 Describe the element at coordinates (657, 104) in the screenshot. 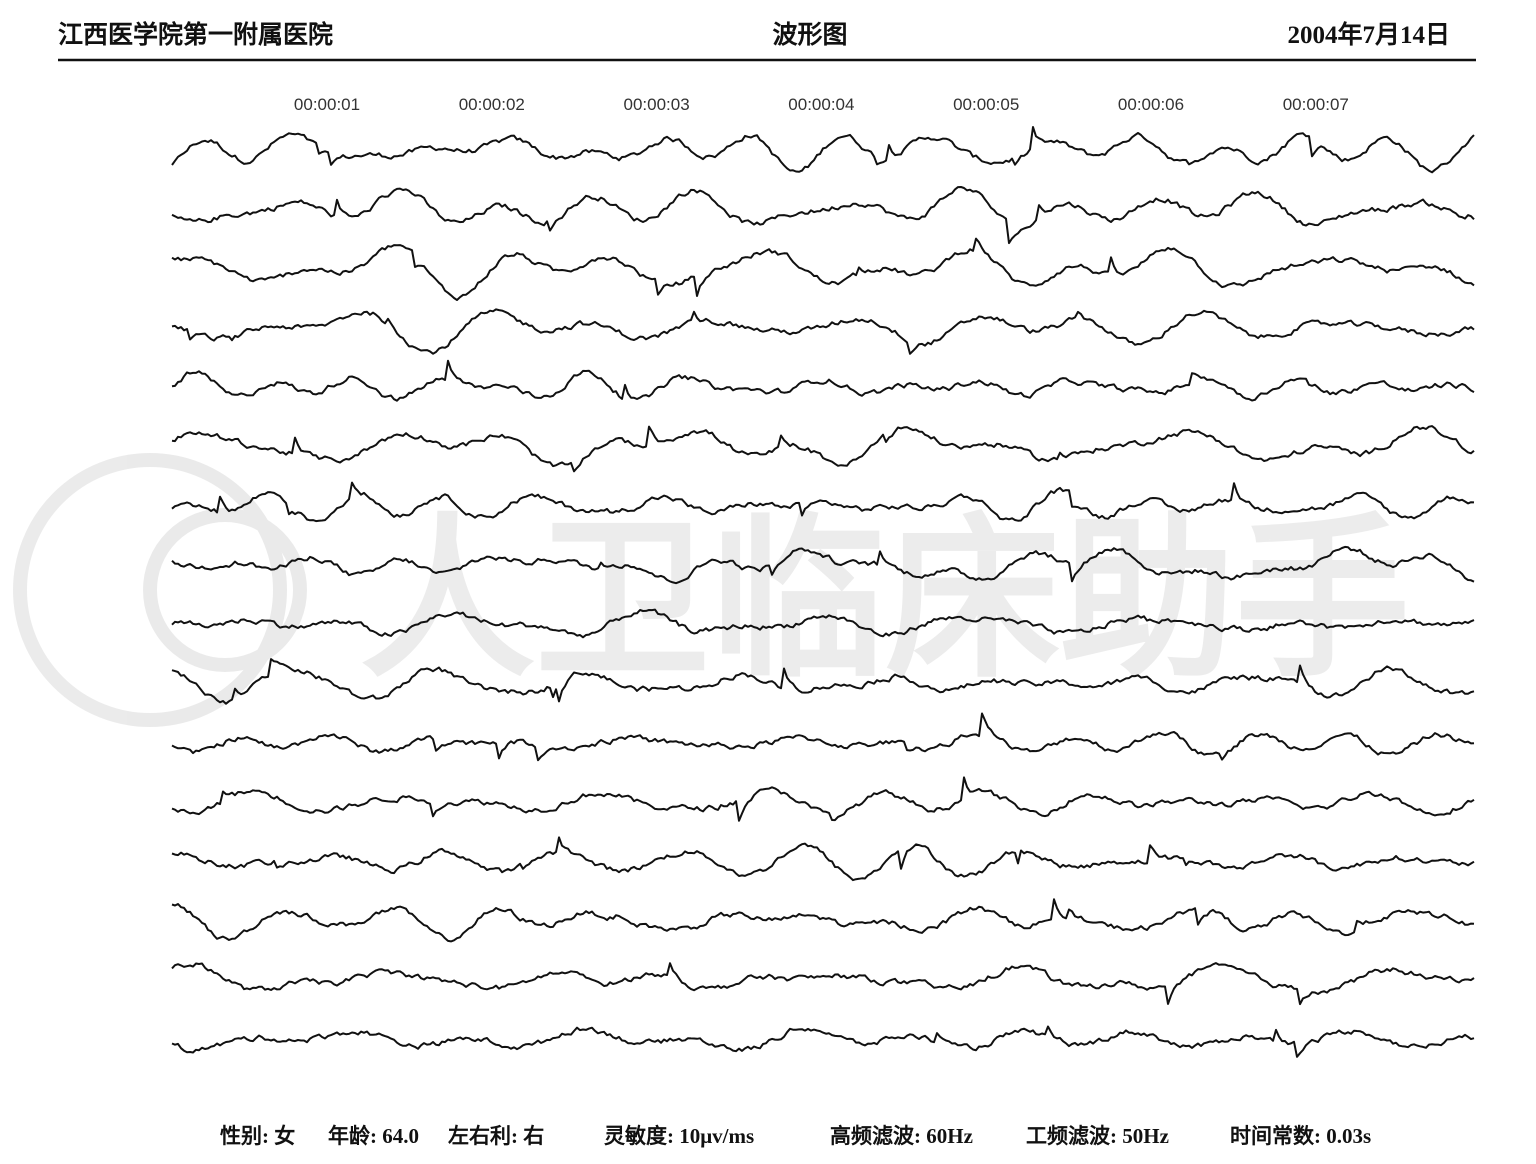

I see `time-mark: 00:00:03` at that location.